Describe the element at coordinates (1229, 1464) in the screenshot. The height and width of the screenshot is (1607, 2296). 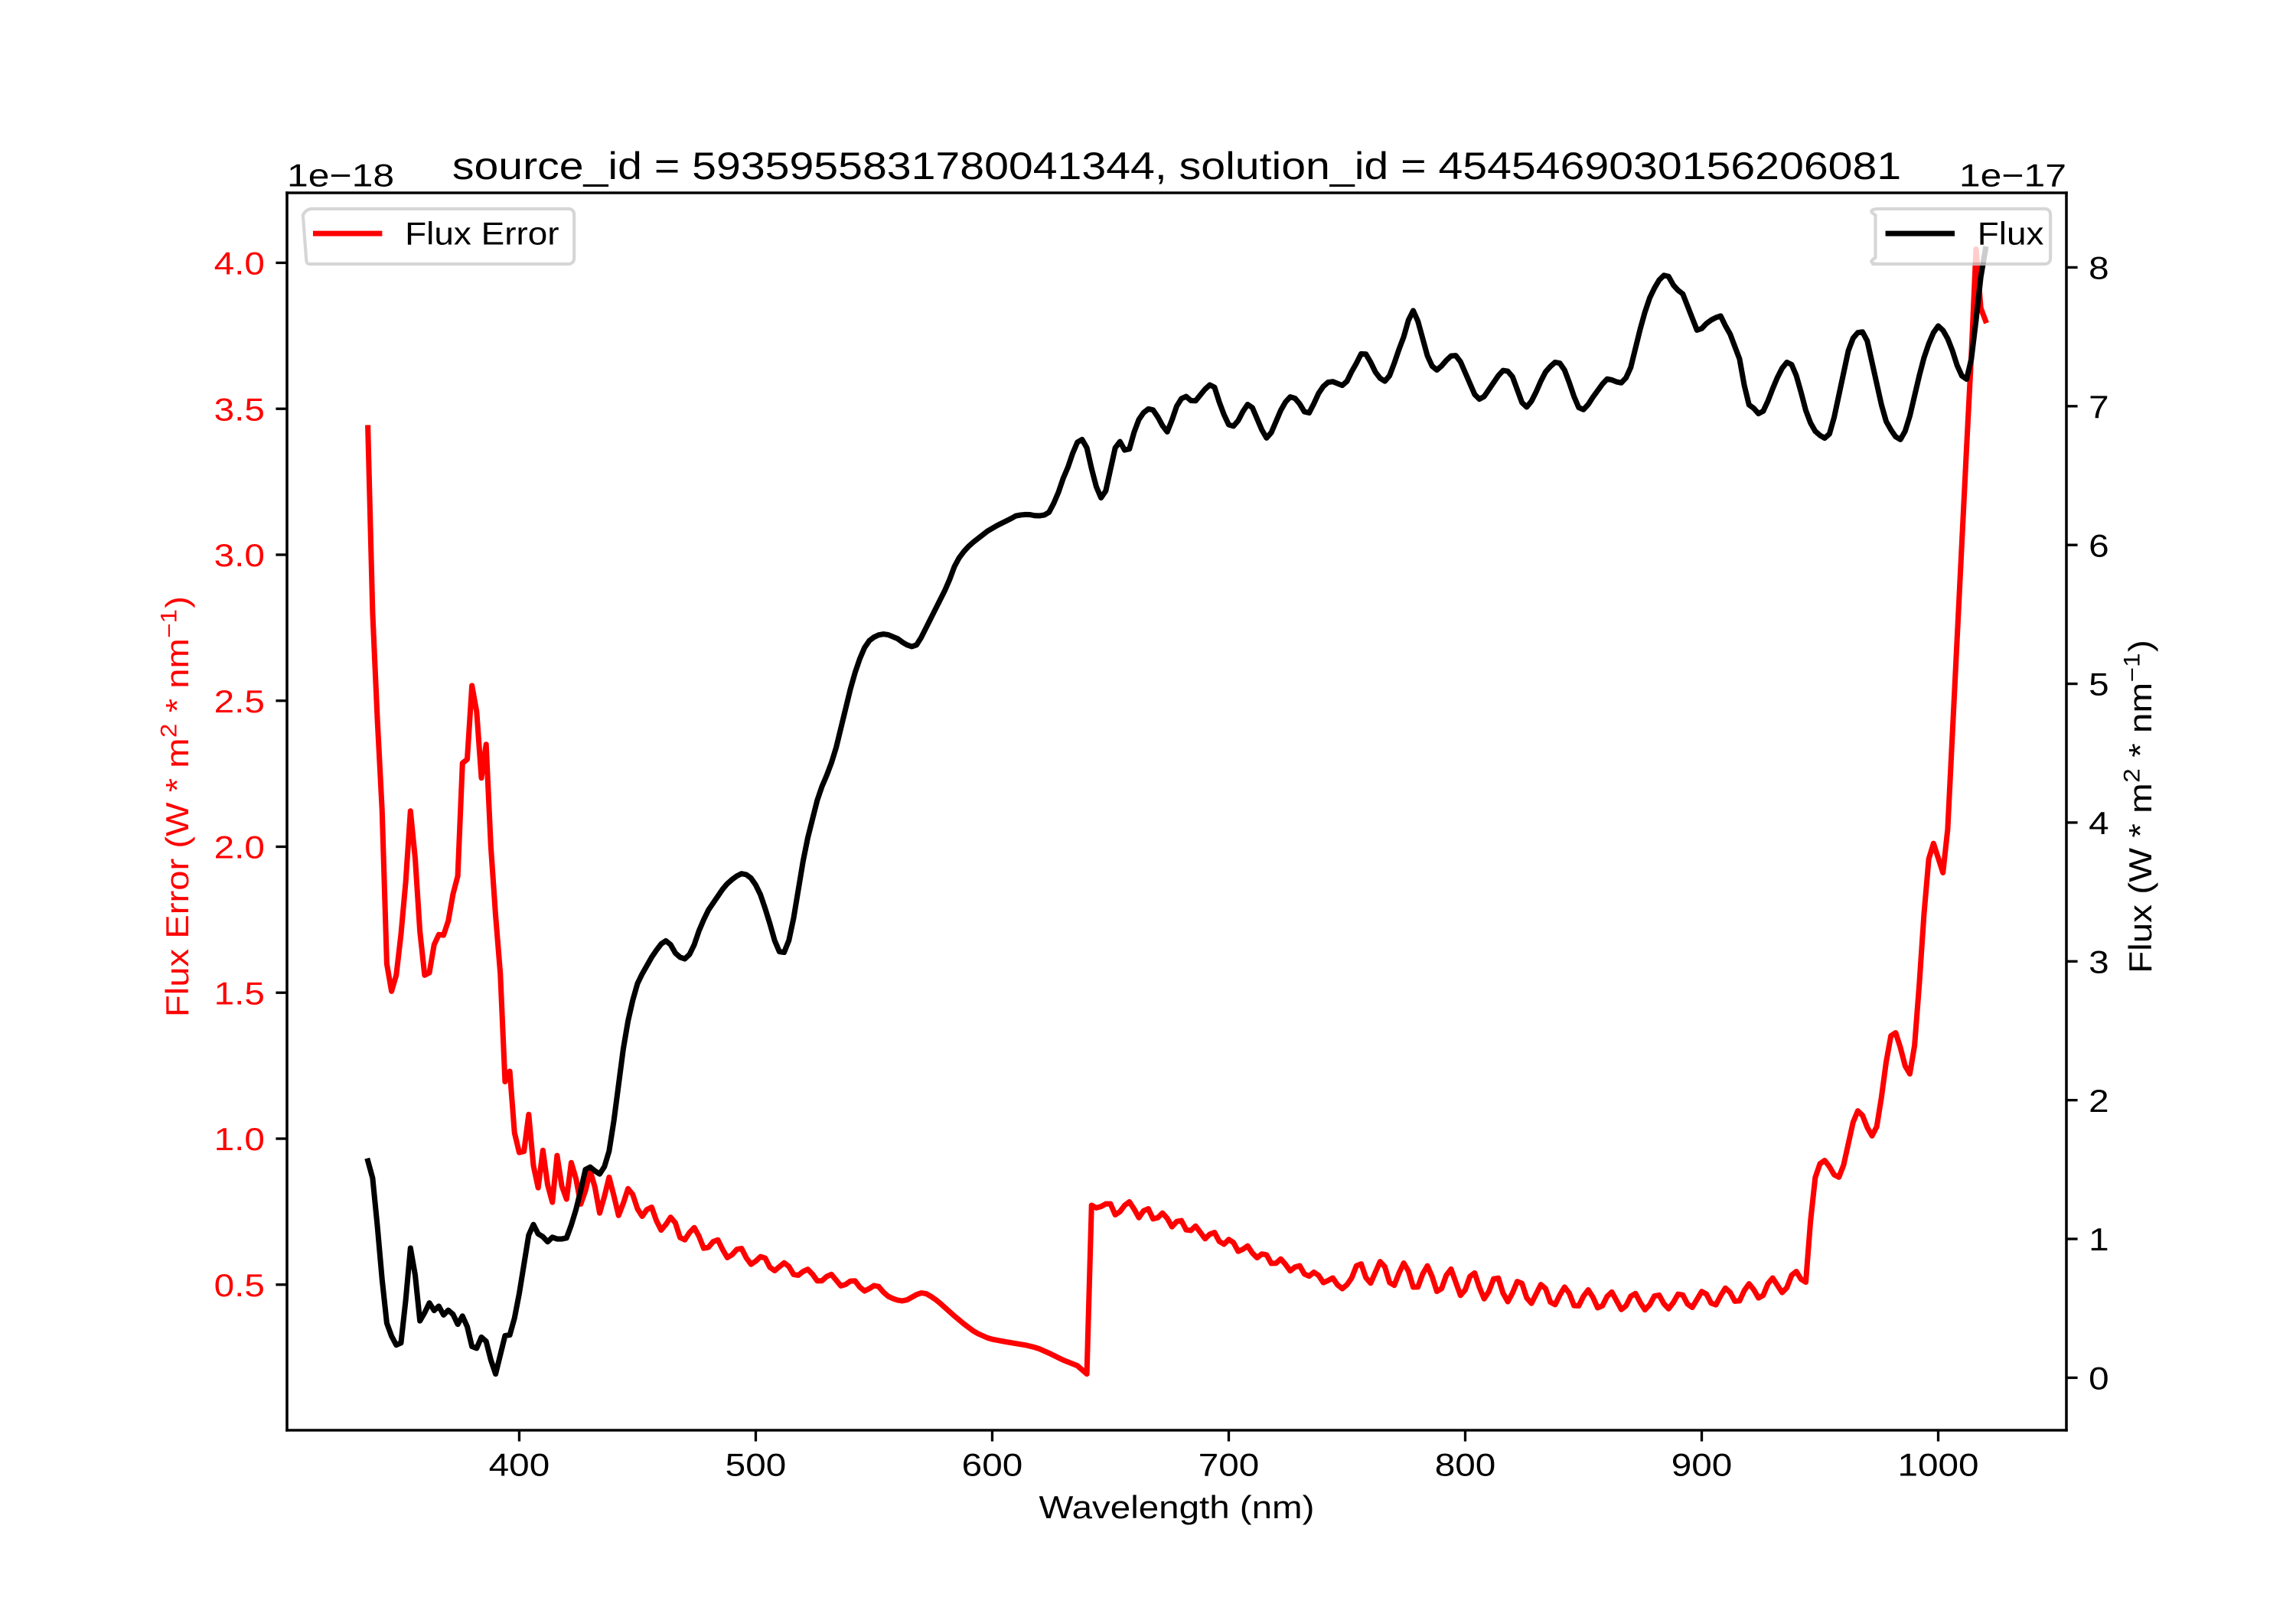
I see `svg-text: 700` at that location.